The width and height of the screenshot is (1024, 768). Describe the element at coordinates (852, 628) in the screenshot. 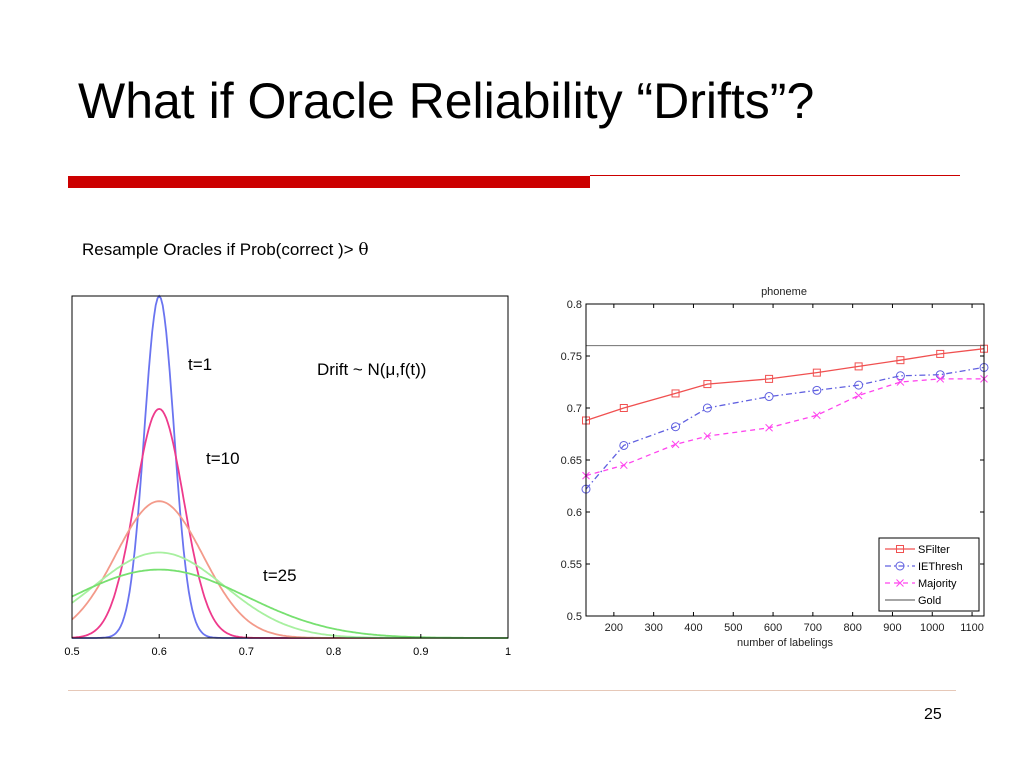

I see `x-tick-label: 800` at that location.